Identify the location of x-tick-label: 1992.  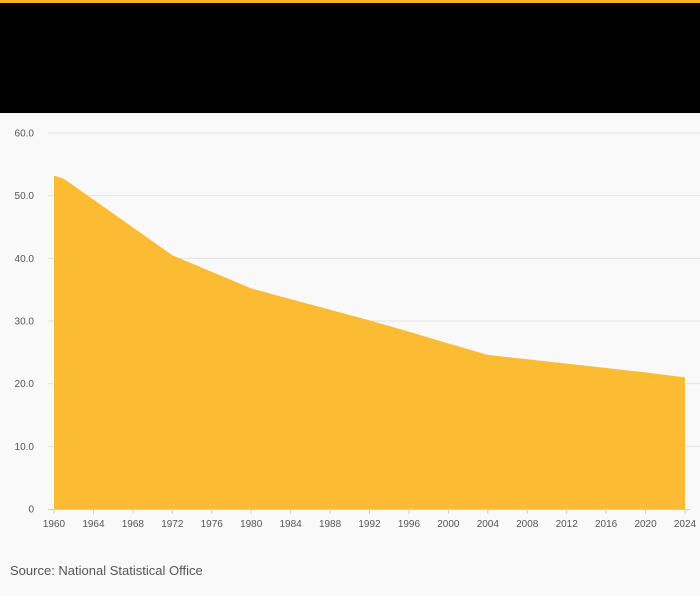
(369, 524).